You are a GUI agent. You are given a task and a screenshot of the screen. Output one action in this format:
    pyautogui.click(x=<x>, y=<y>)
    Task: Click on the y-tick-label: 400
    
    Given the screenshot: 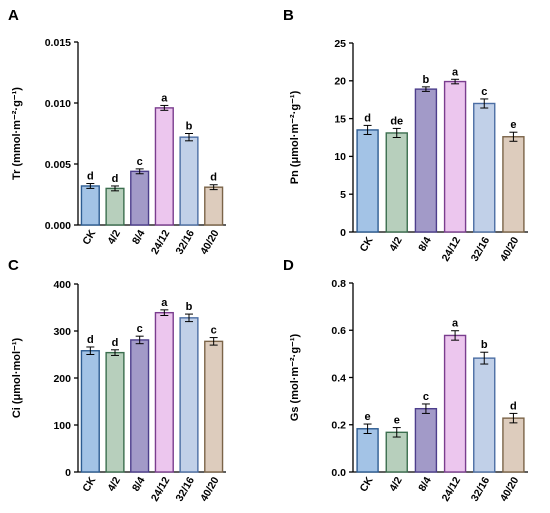 What is the action you would take?
    pyautogui.click(x=62, y=285)
    